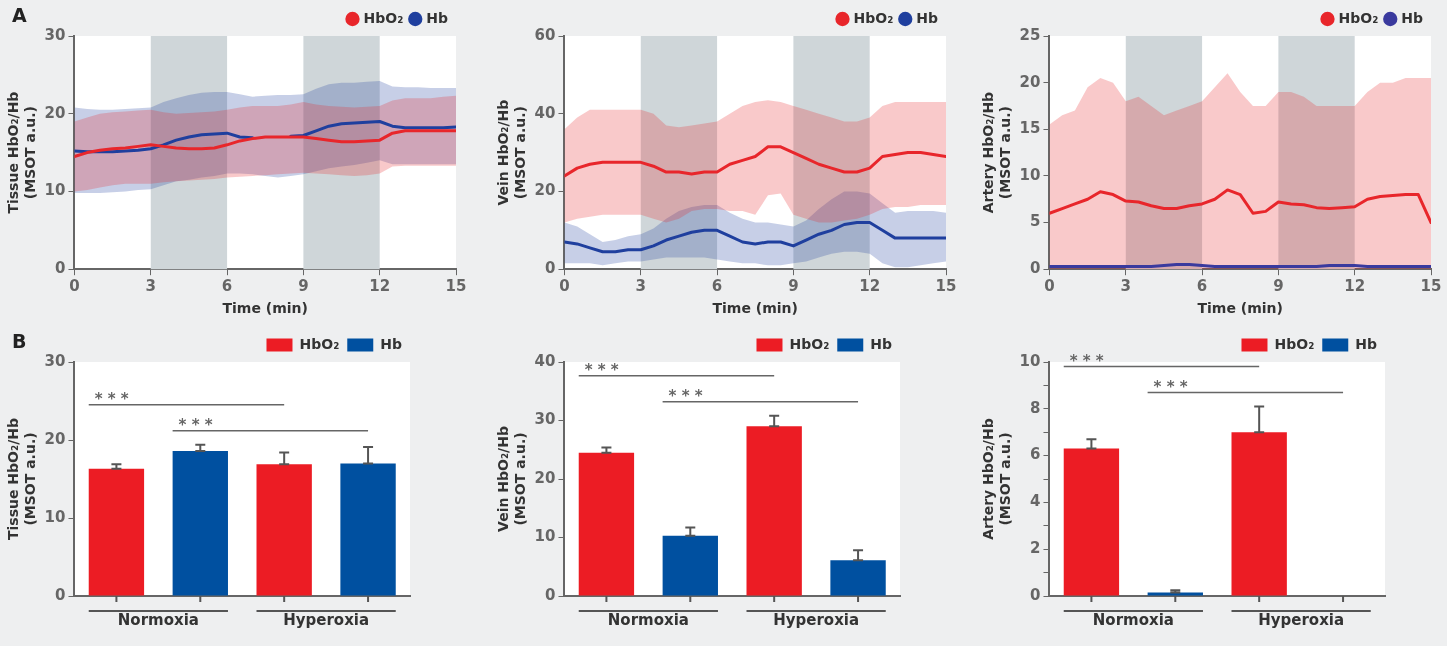  I want to click on y-tick-label: 5, so click(1035, 221).